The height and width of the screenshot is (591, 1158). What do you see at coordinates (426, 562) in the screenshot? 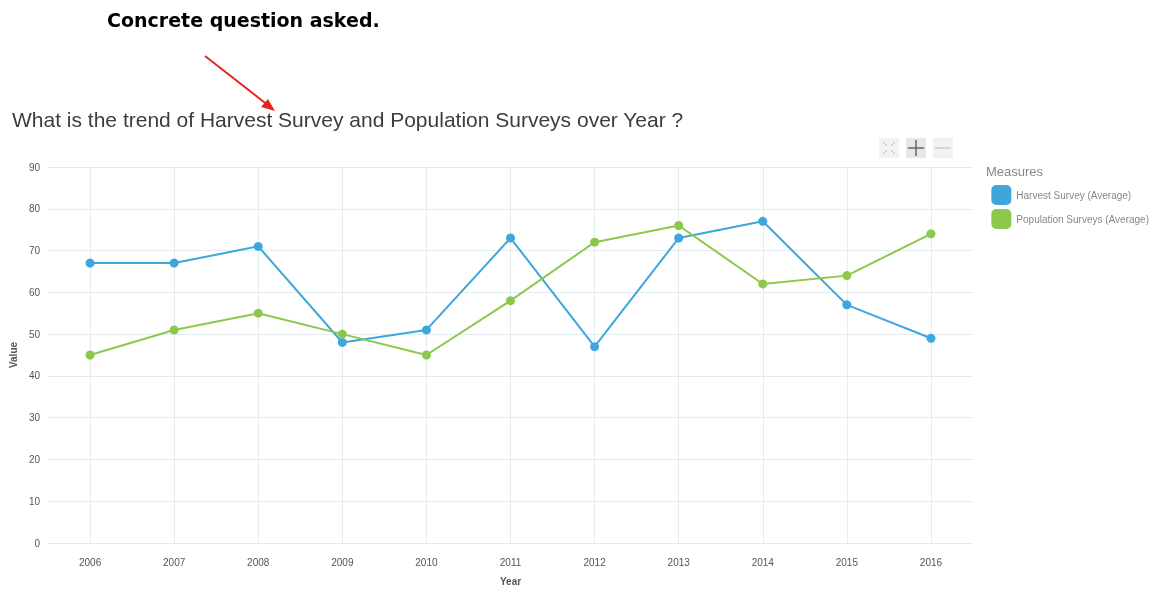
I see `x-tick-label: 2010` at bounding box center [426, 562].